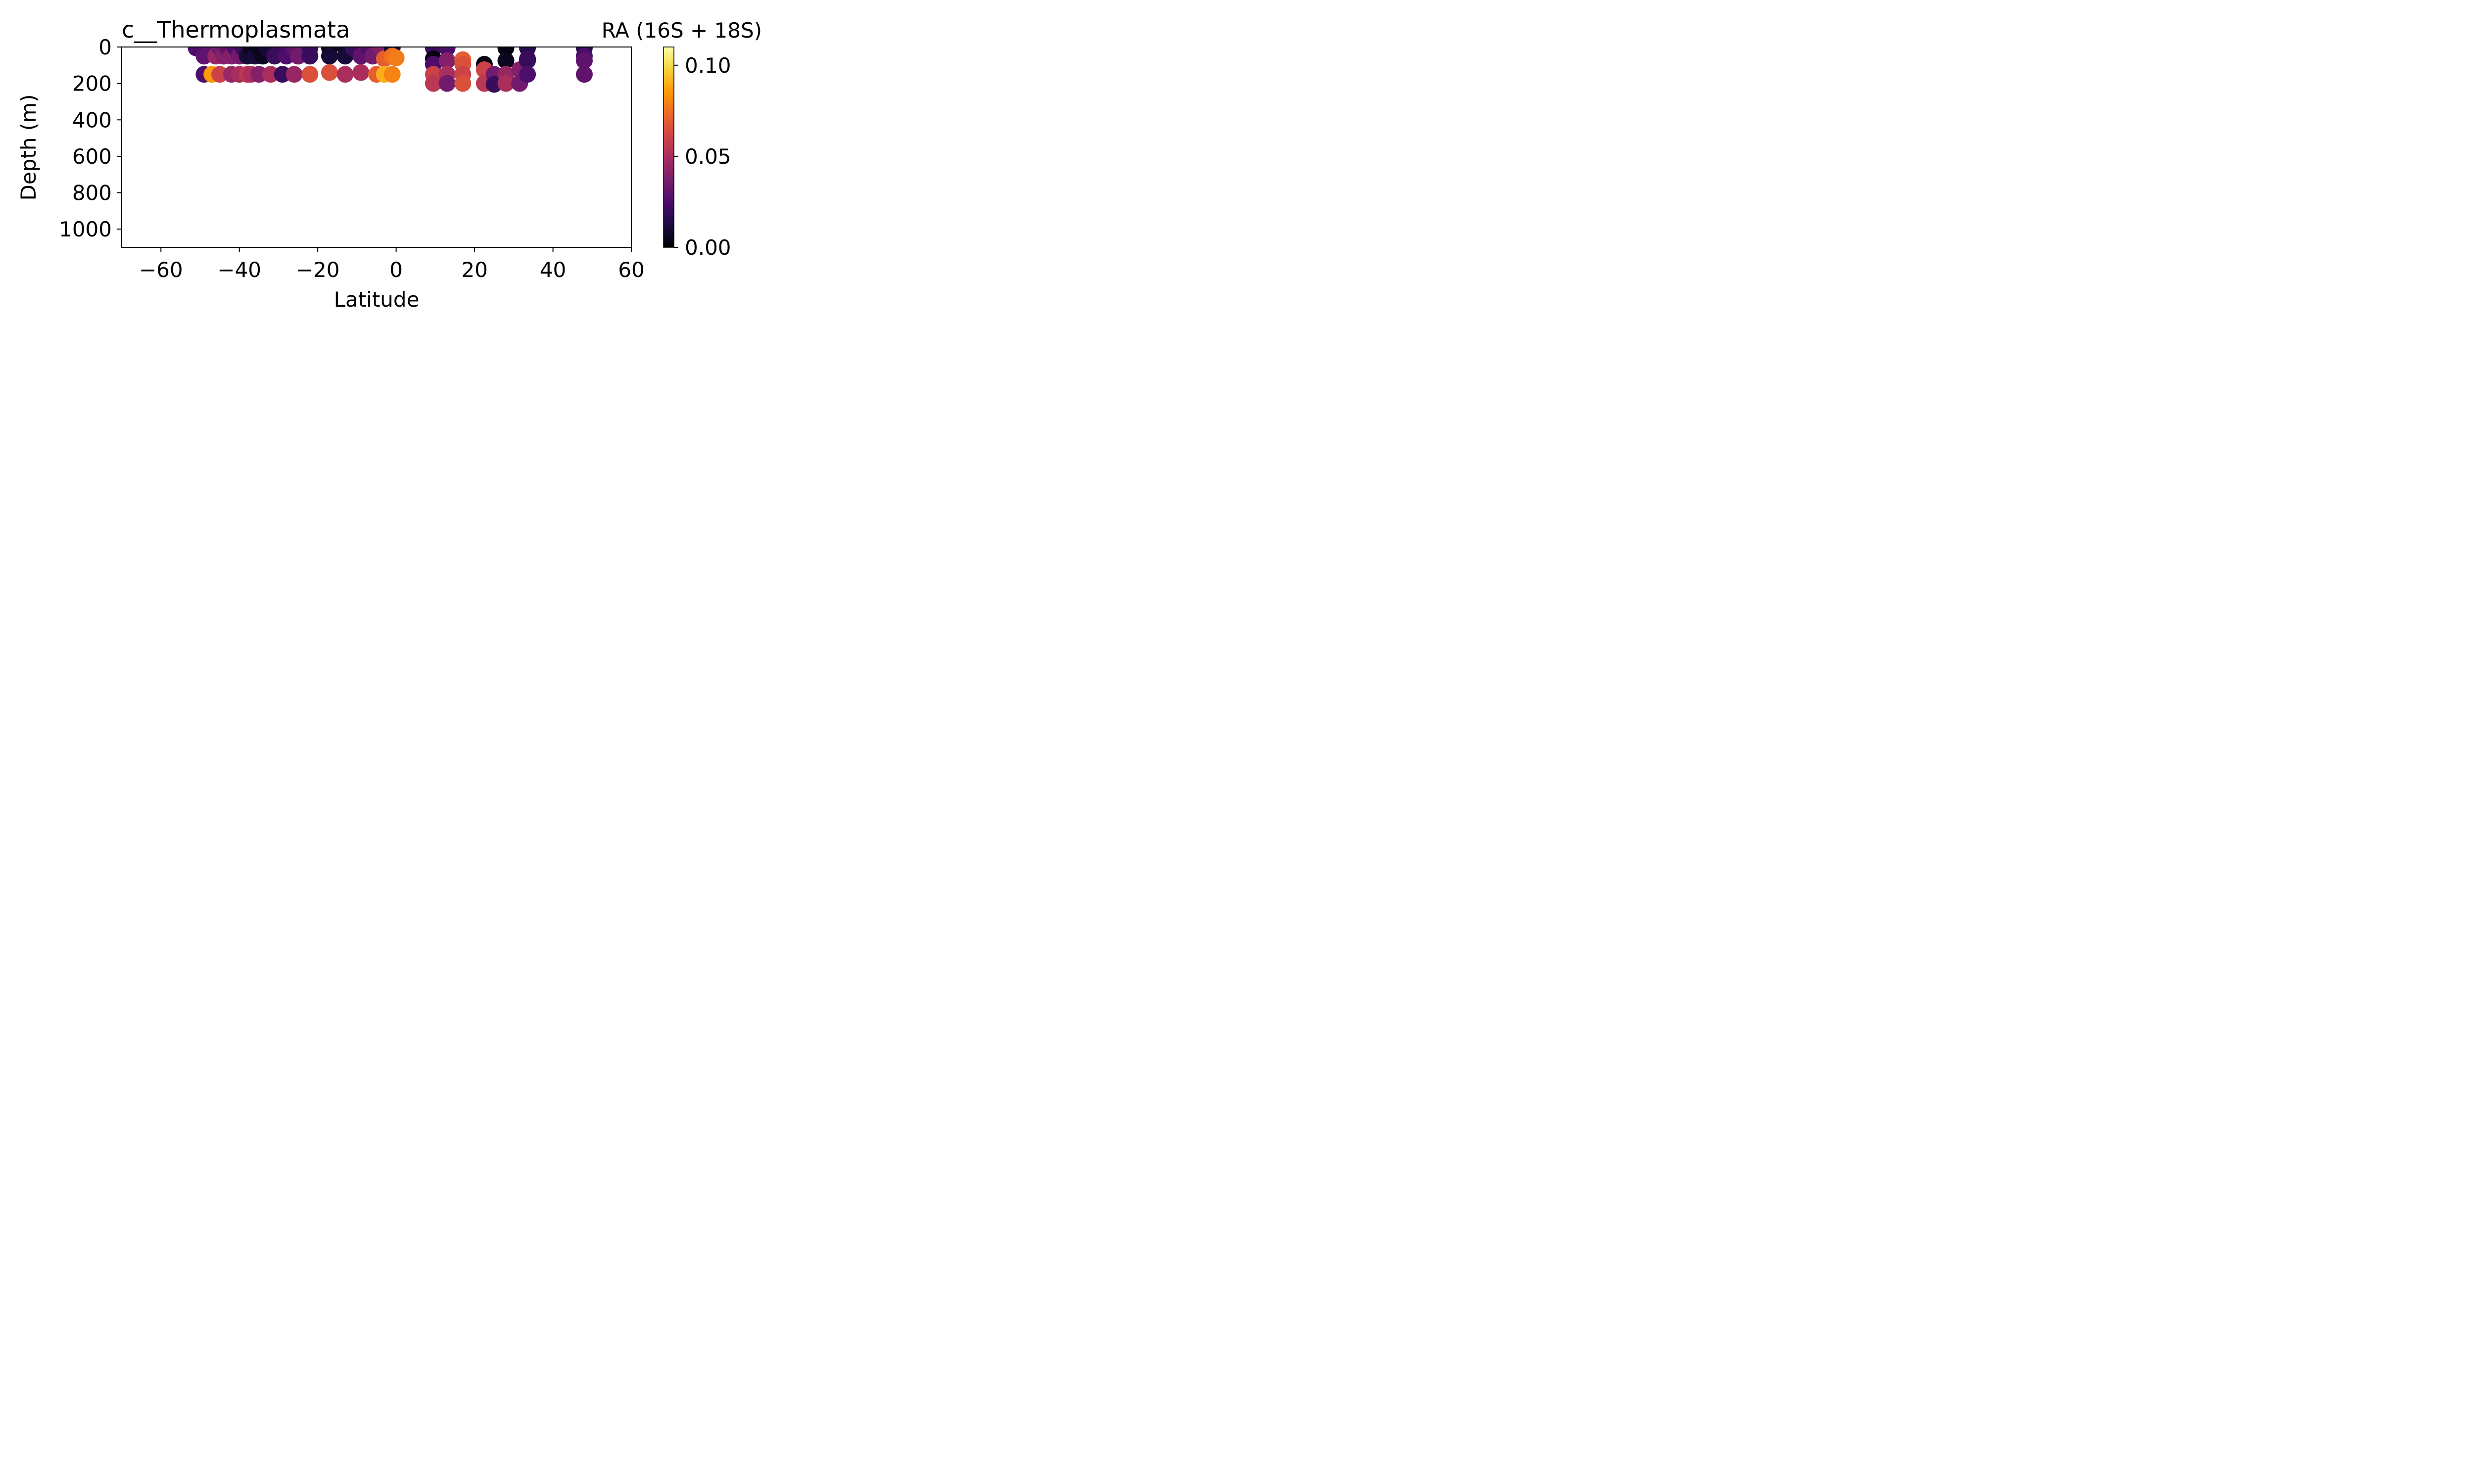 This screenshot has width=2474, height=1484. Describe the element at coordinates (161, 270) in the screenshot. I see `x-tick-label: −60` at that location.